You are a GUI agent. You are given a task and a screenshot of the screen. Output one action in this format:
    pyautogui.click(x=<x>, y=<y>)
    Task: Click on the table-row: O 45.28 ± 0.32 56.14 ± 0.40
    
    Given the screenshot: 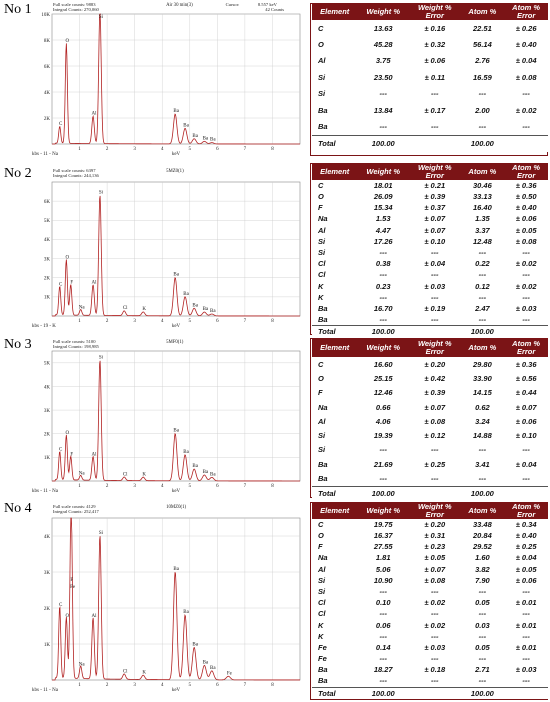 What is the action you would take?
    pyautogui.click(x=430, y=44)
    